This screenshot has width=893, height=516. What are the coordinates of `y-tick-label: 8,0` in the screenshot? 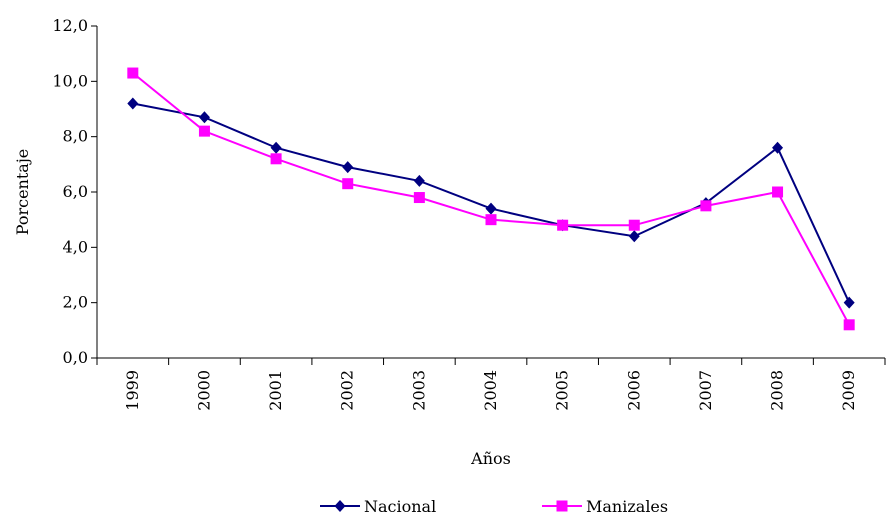 It's located at (75, 136).